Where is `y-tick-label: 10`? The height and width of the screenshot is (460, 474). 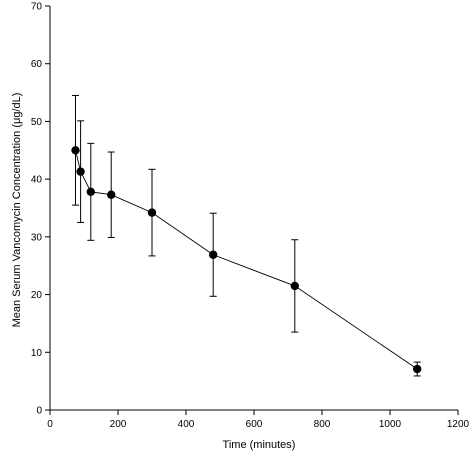 y-tick-label: 10 is located at coordinates (37, 353).